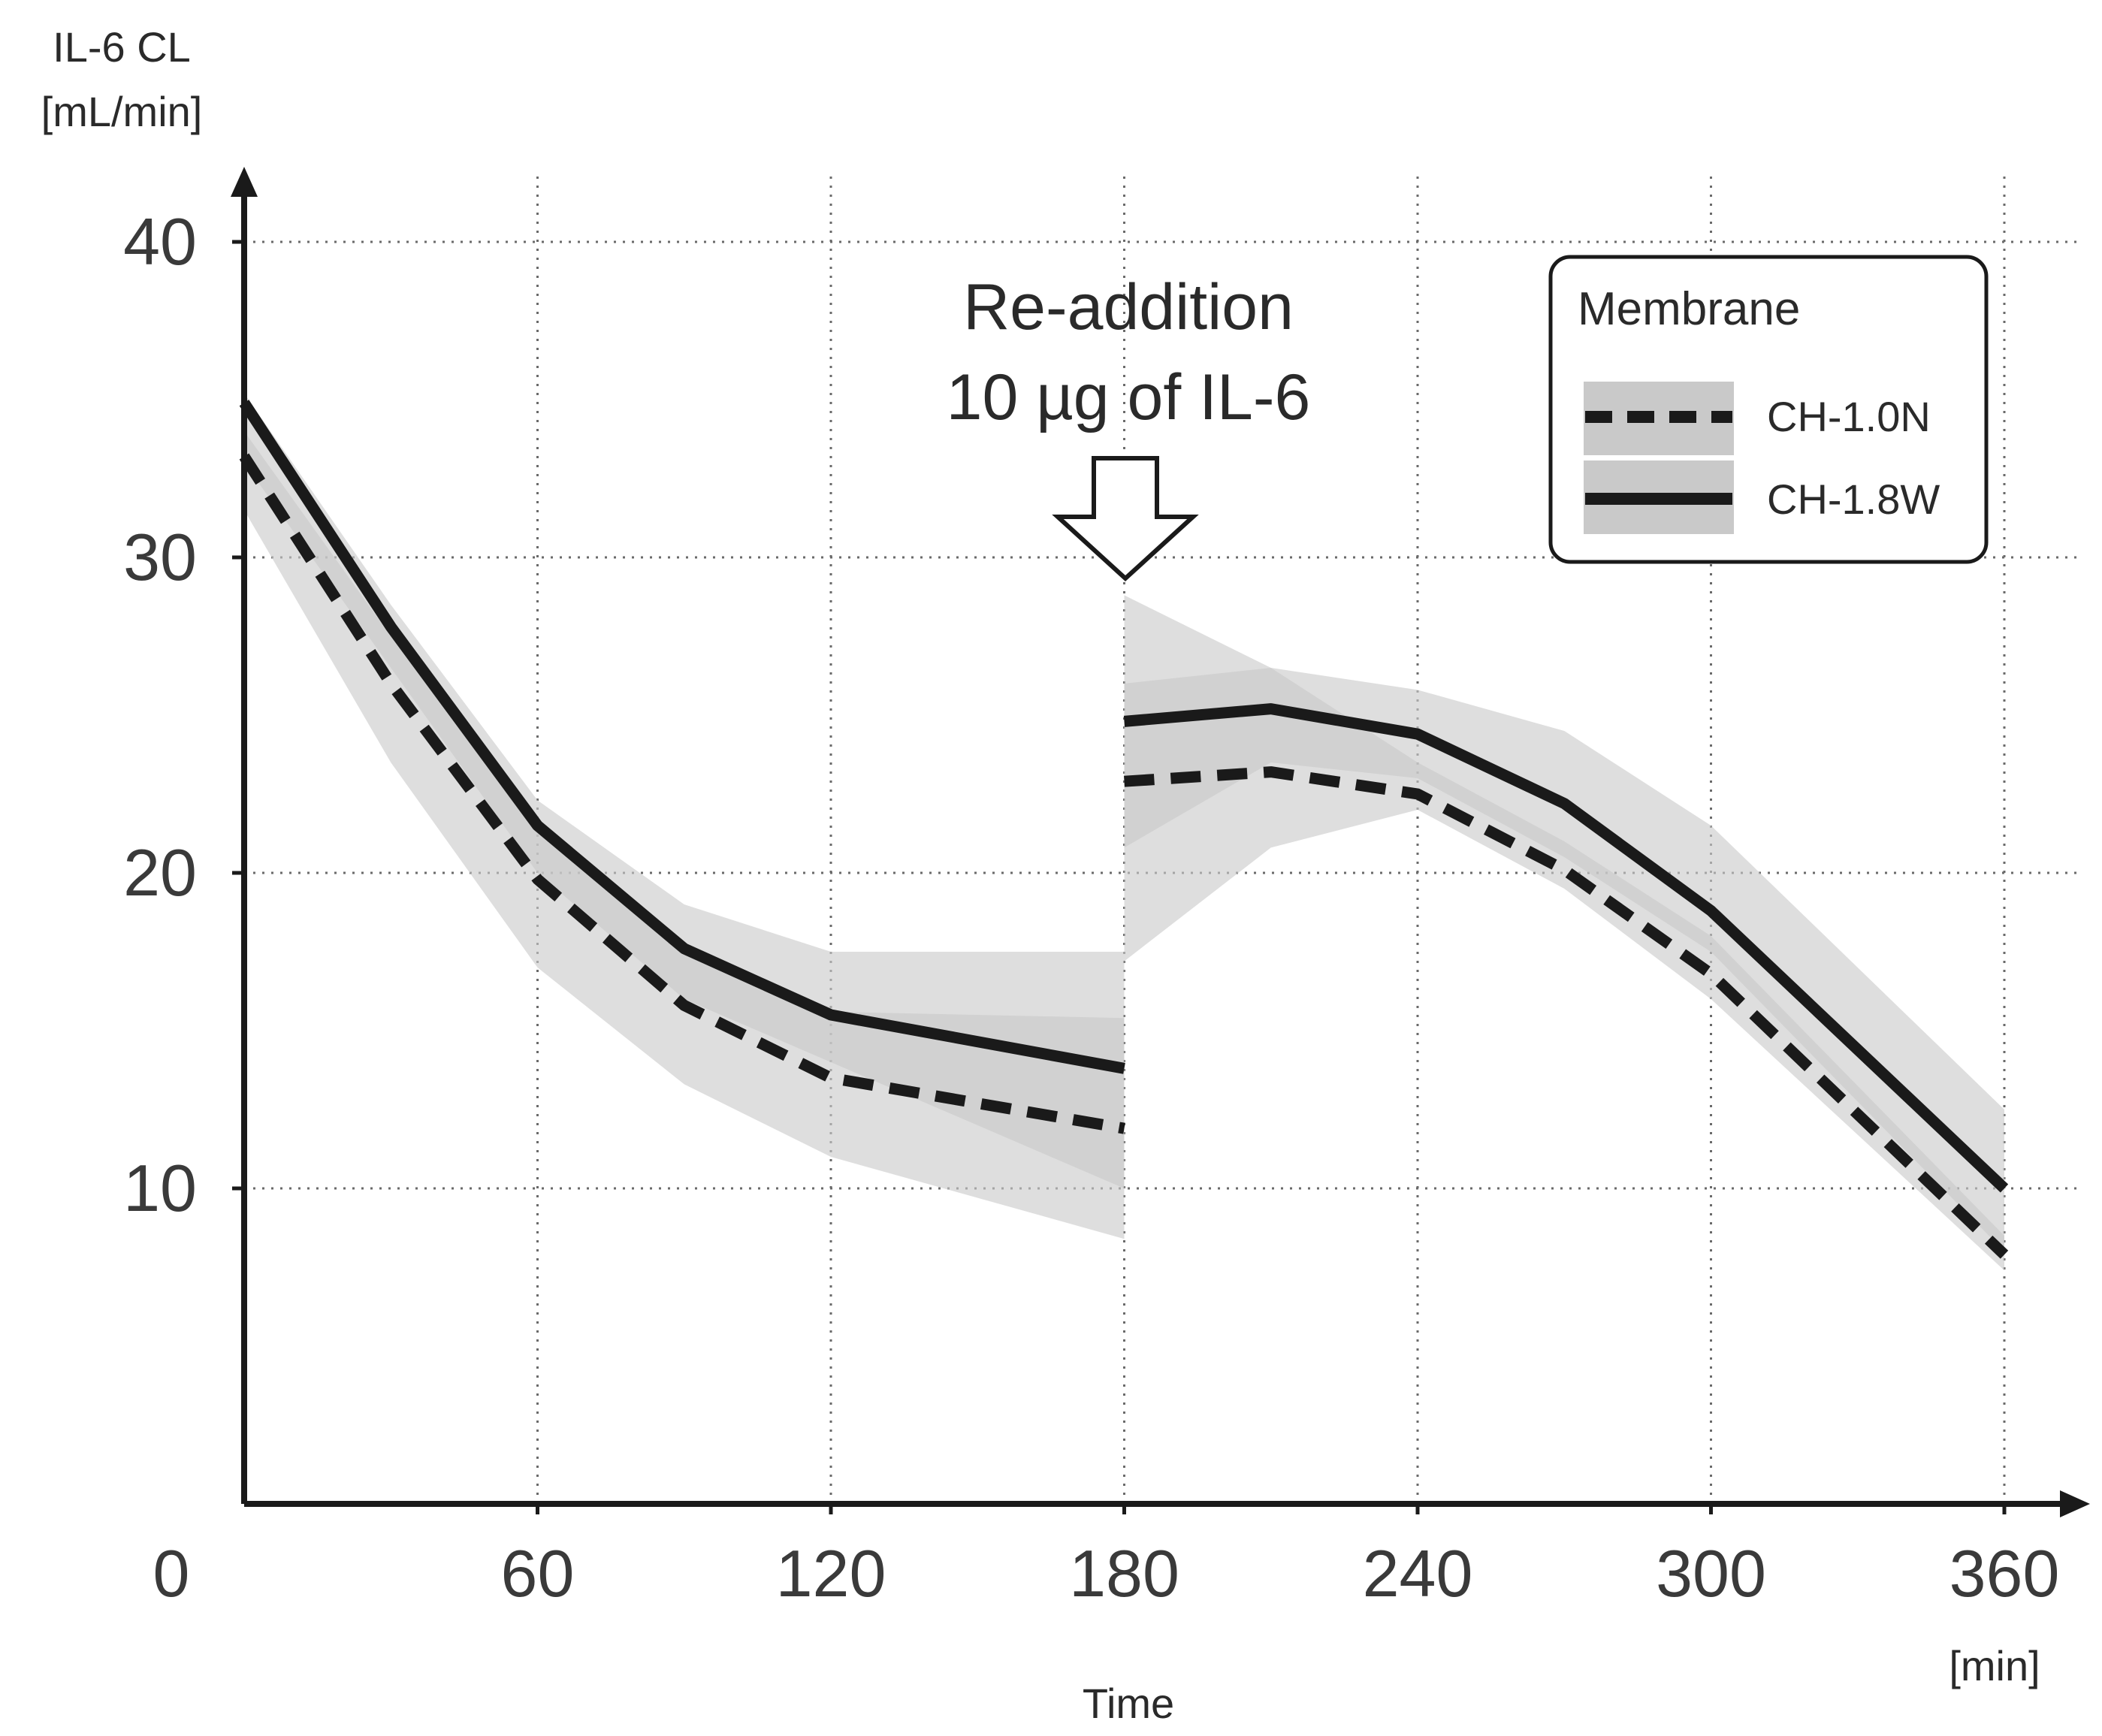 Image resolution: width=2102 pixels, height=1736 pixels. What do you see at coordinates (160, 241) in the screenshot?
I see `y-tick-label: 40` at bounding box center [160, 241].